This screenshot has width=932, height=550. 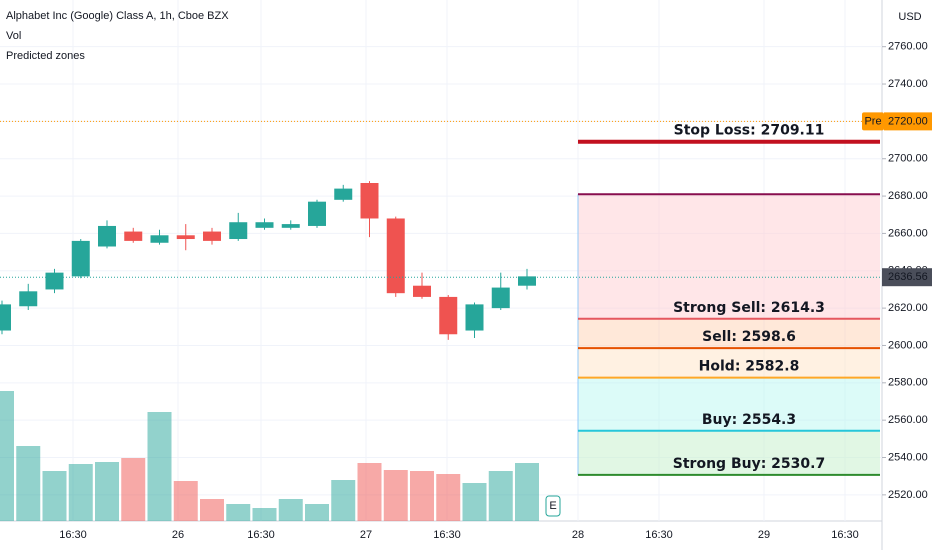 I want to click on zone-label: Buy: 2554.3, so click(x=749, y=420).